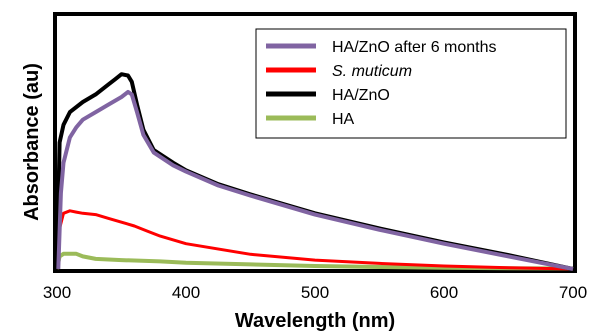  I want to click on x-axis-title: Wavelength (nm), so click(315, 320).